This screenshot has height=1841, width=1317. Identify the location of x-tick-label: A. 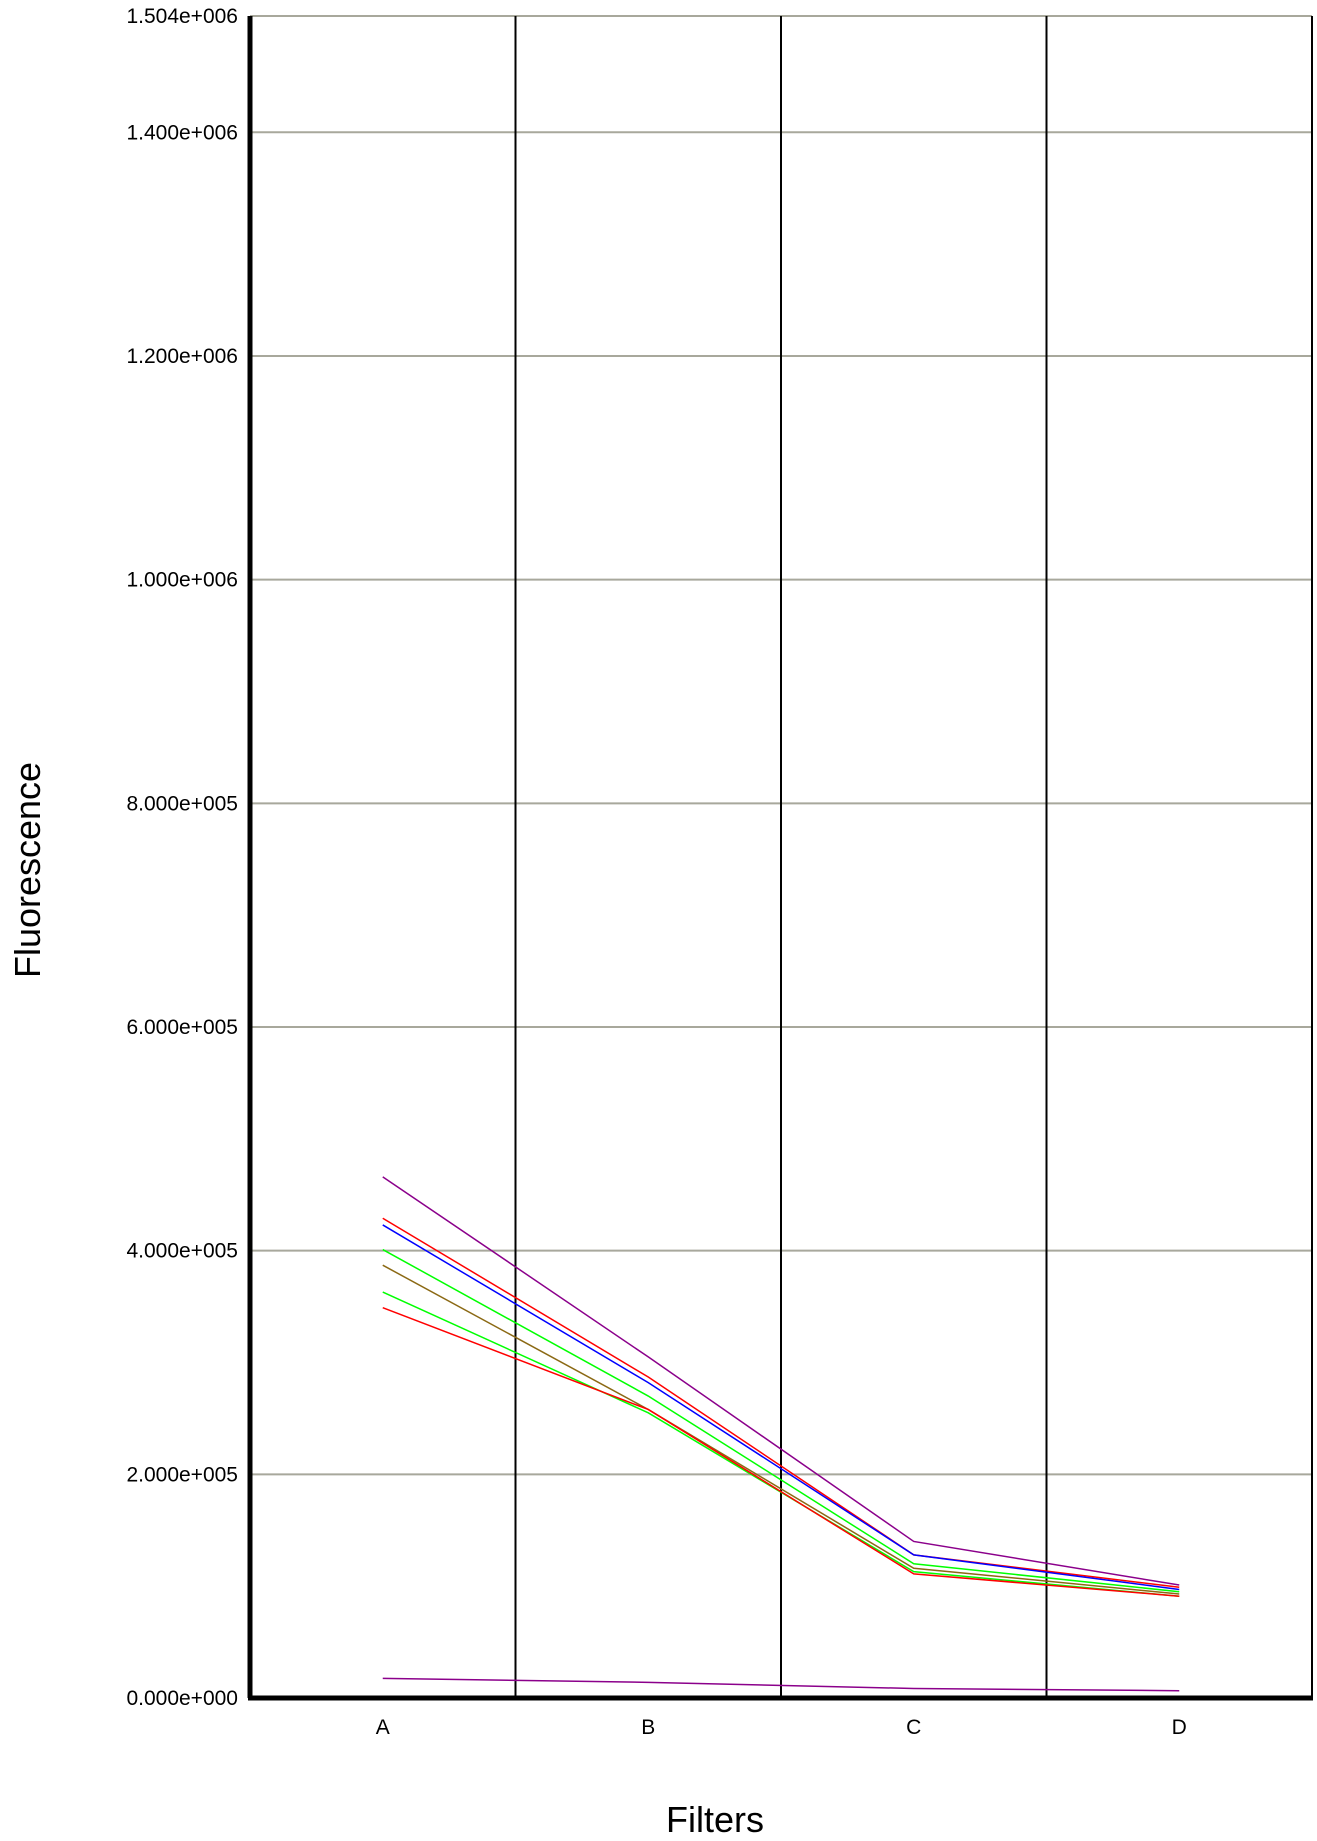
(383, 1727).